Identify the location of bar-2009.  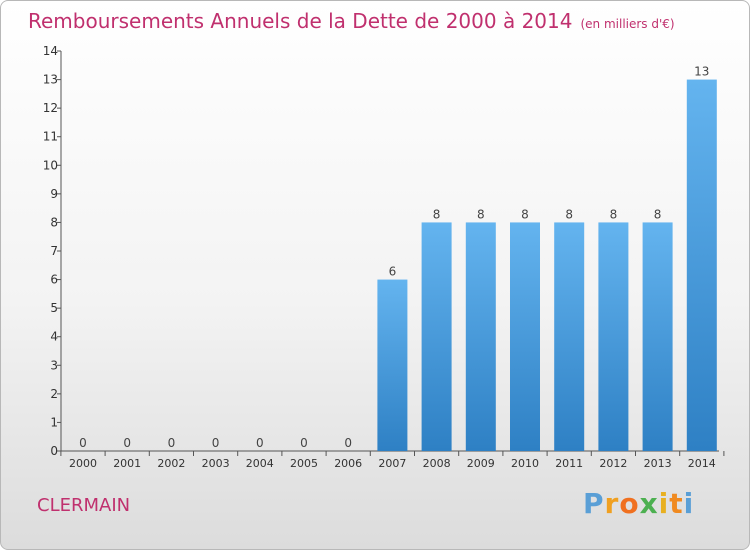
(480, 336).